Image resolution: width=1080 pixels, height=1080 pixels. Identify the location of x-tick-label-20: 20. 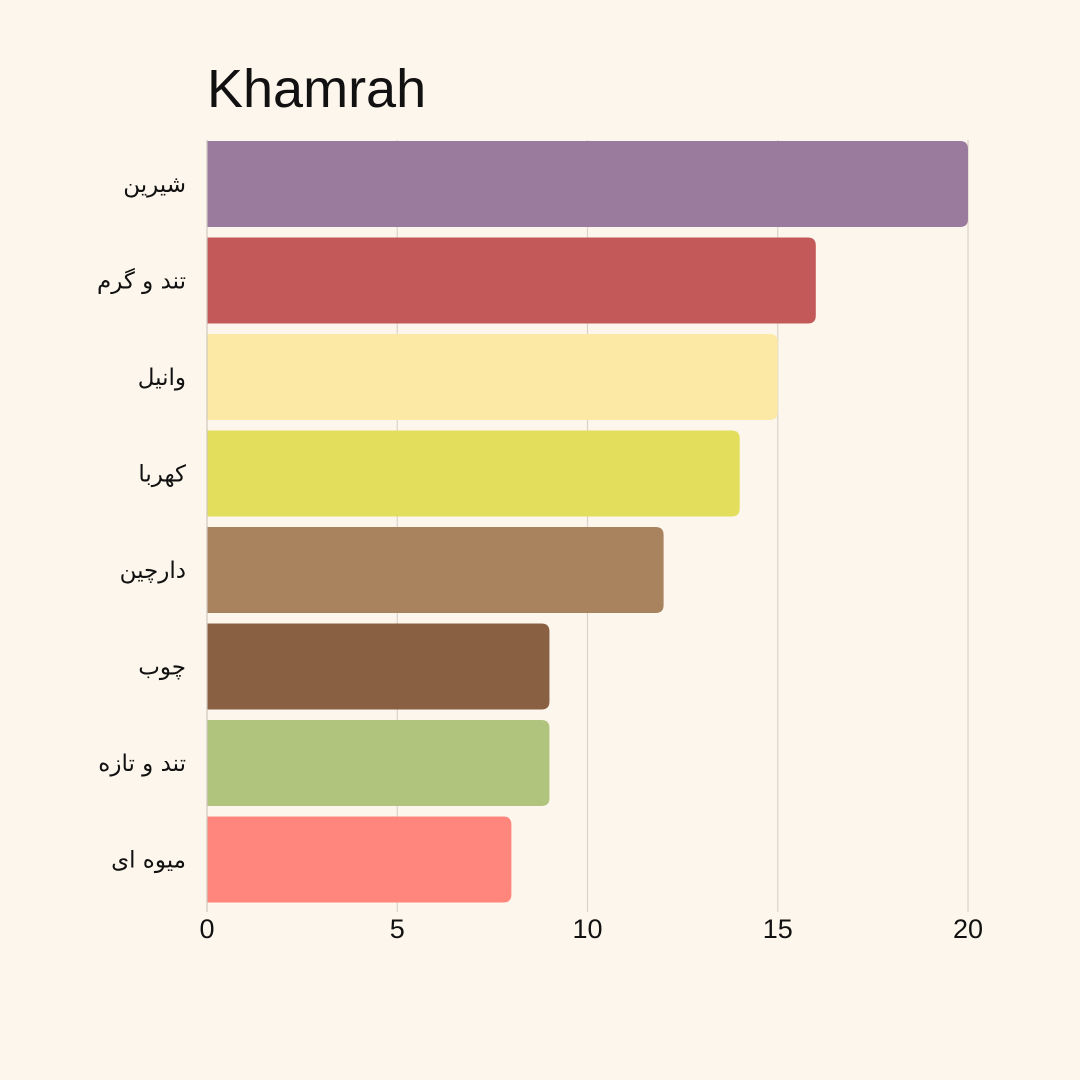
(968, 929).